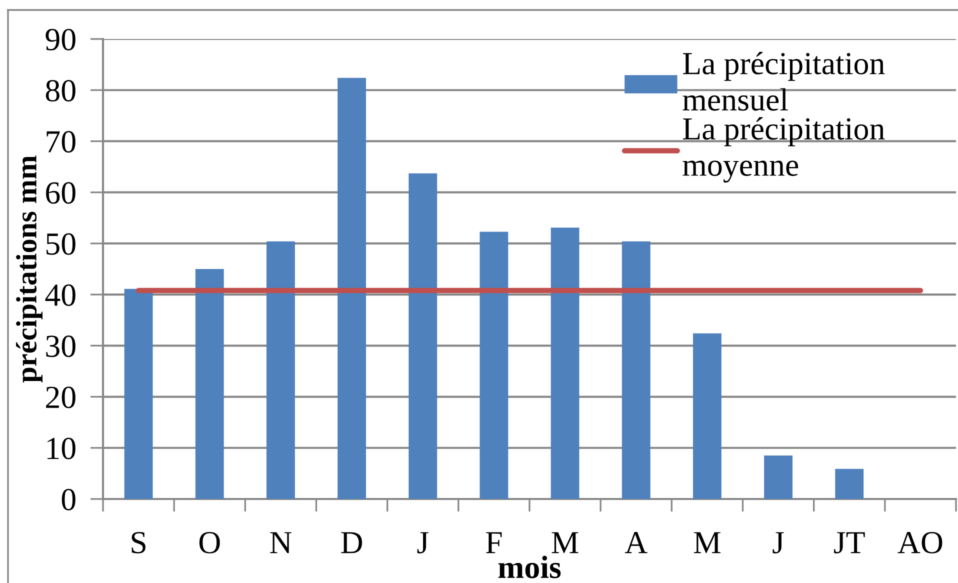  What do you see at coordinates (920, 543) in the screenshot?
I see `x-tick-label: AO` at bounding box center [920, 543].